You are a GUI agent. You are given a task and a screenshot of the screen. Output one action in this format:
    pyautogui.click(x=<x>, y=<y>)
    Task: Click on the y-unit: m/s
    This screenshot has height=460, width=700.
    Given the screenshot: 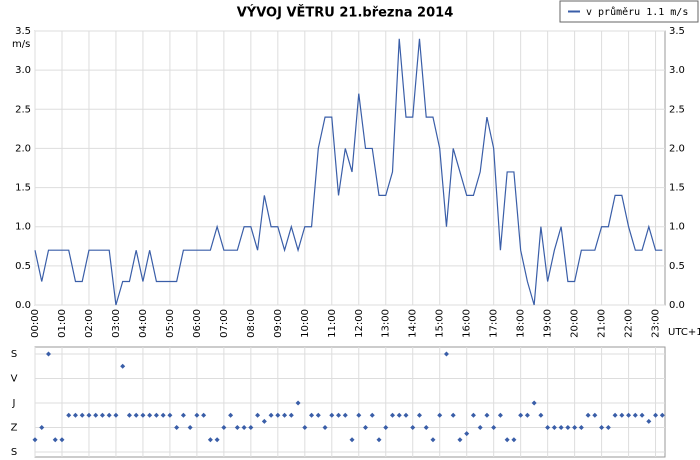 What is the action you would take?
    pyautogui.click(x=21, y=44)
    